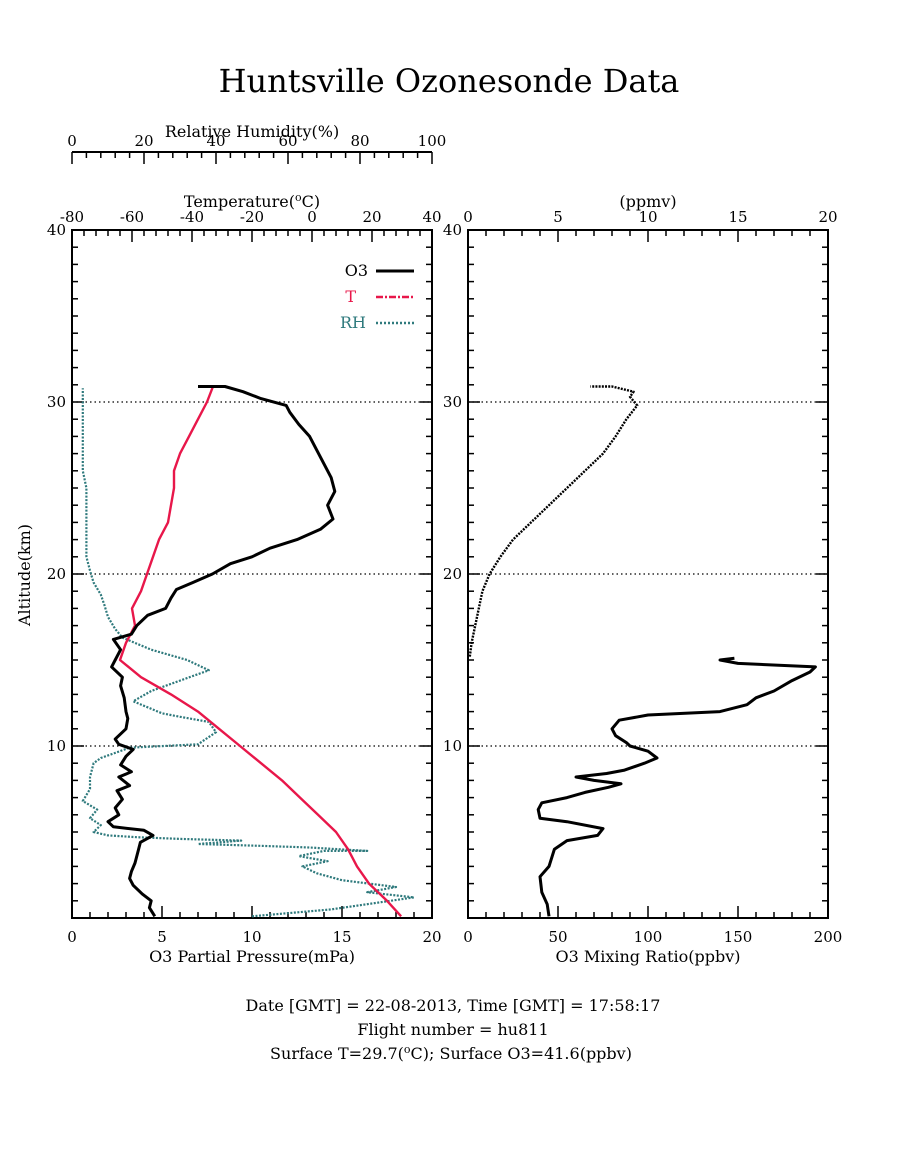 Image resolution: width=900 pixels, height=1150 pixels. I want to click on footer-flight-number: Flight number = hu811, so click(452, 1029).